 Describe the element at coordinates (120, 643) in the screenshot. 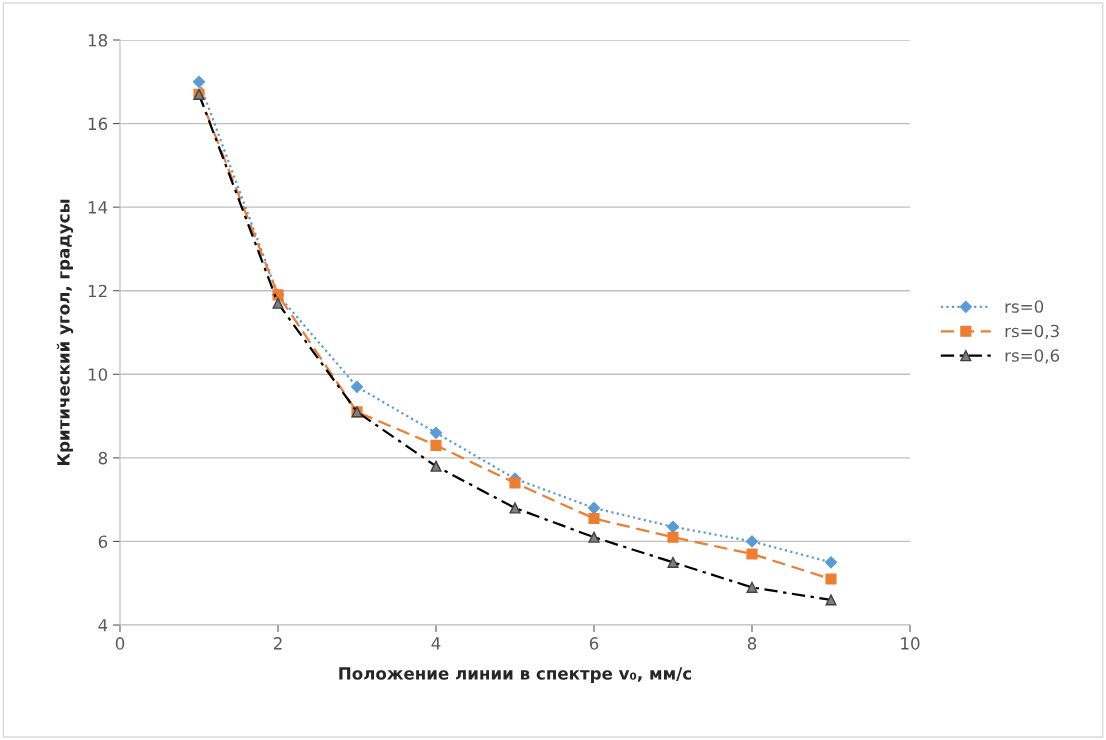

I see `x-tick-label: 0` at that location.